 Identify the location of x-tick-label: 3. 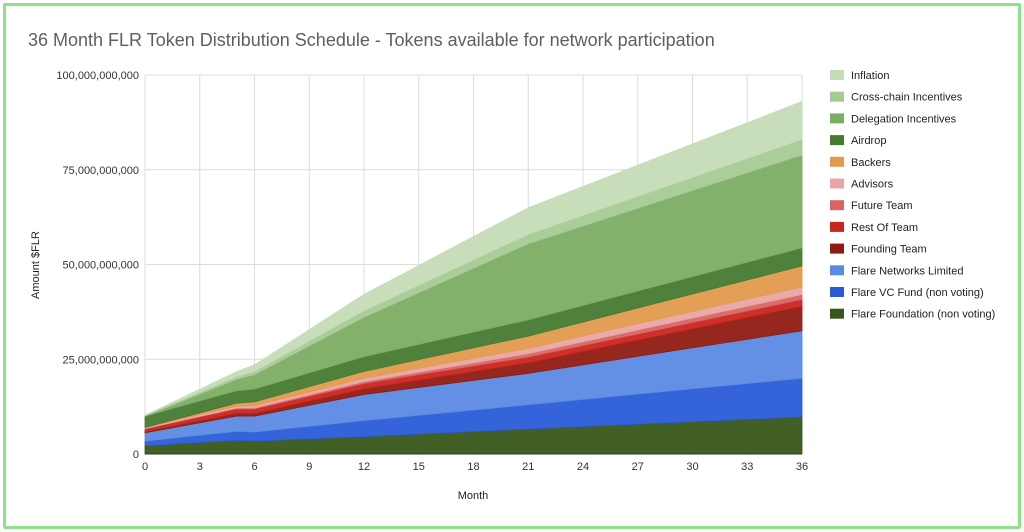
(200, 467).